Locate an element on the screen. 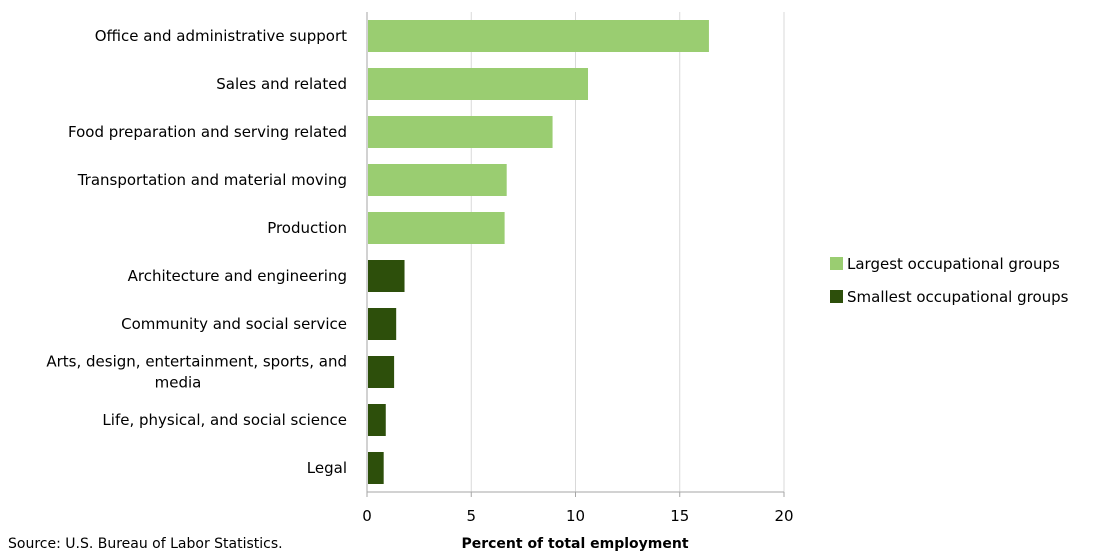  category-label: Sales and related is located at coordinates (281, 84).